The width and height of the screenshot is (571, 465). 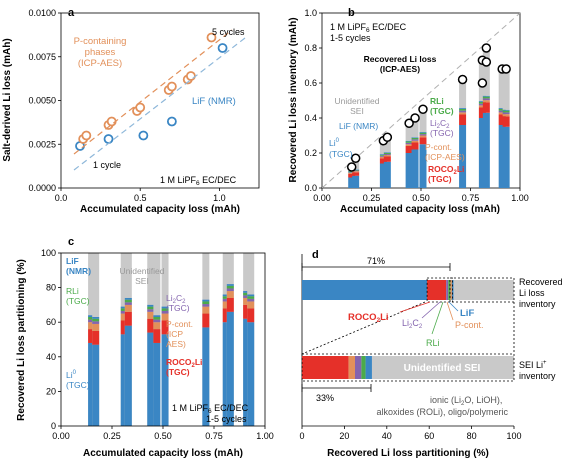 What do you see at coordinates (332, 143) in the screenshot?
I see `panel-b-li0-text: Li` at bounding box center [332, 143].